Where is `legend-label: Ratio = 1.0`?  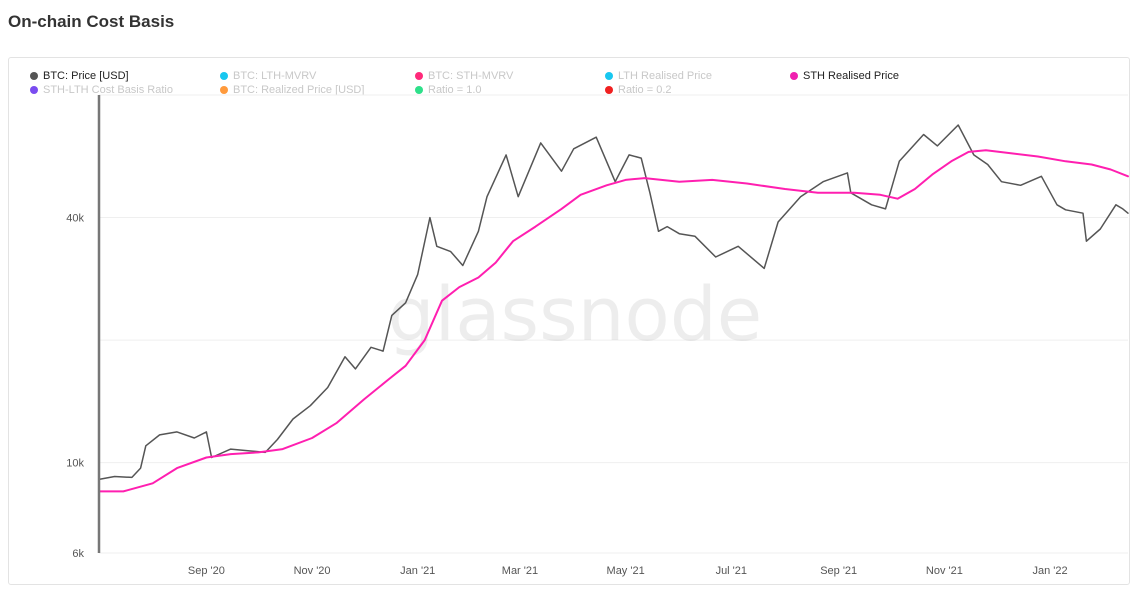
legend-label: Ratio = 1.0 is located at coordinates (455, 90).